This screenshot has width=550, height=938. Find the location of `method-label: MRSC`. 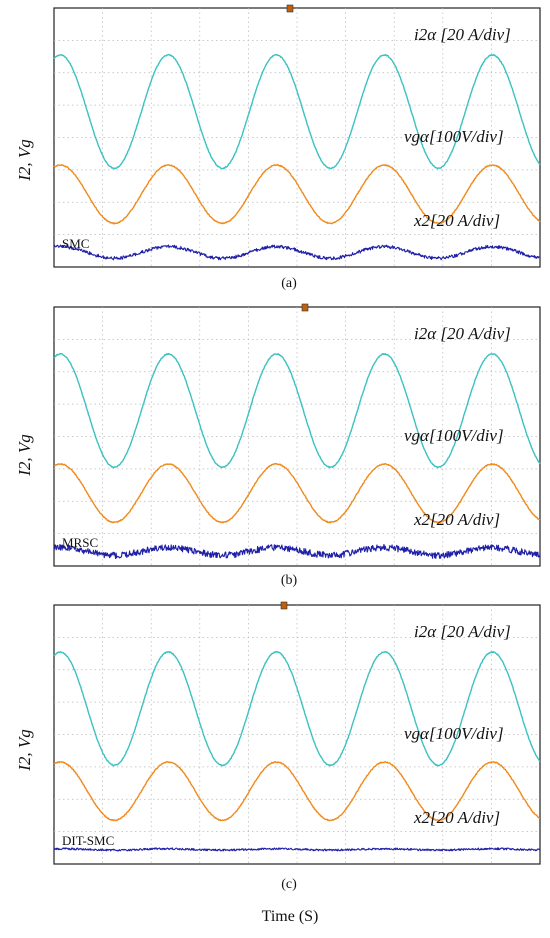

method-label: MRSC is located at coordinates (80, 542).